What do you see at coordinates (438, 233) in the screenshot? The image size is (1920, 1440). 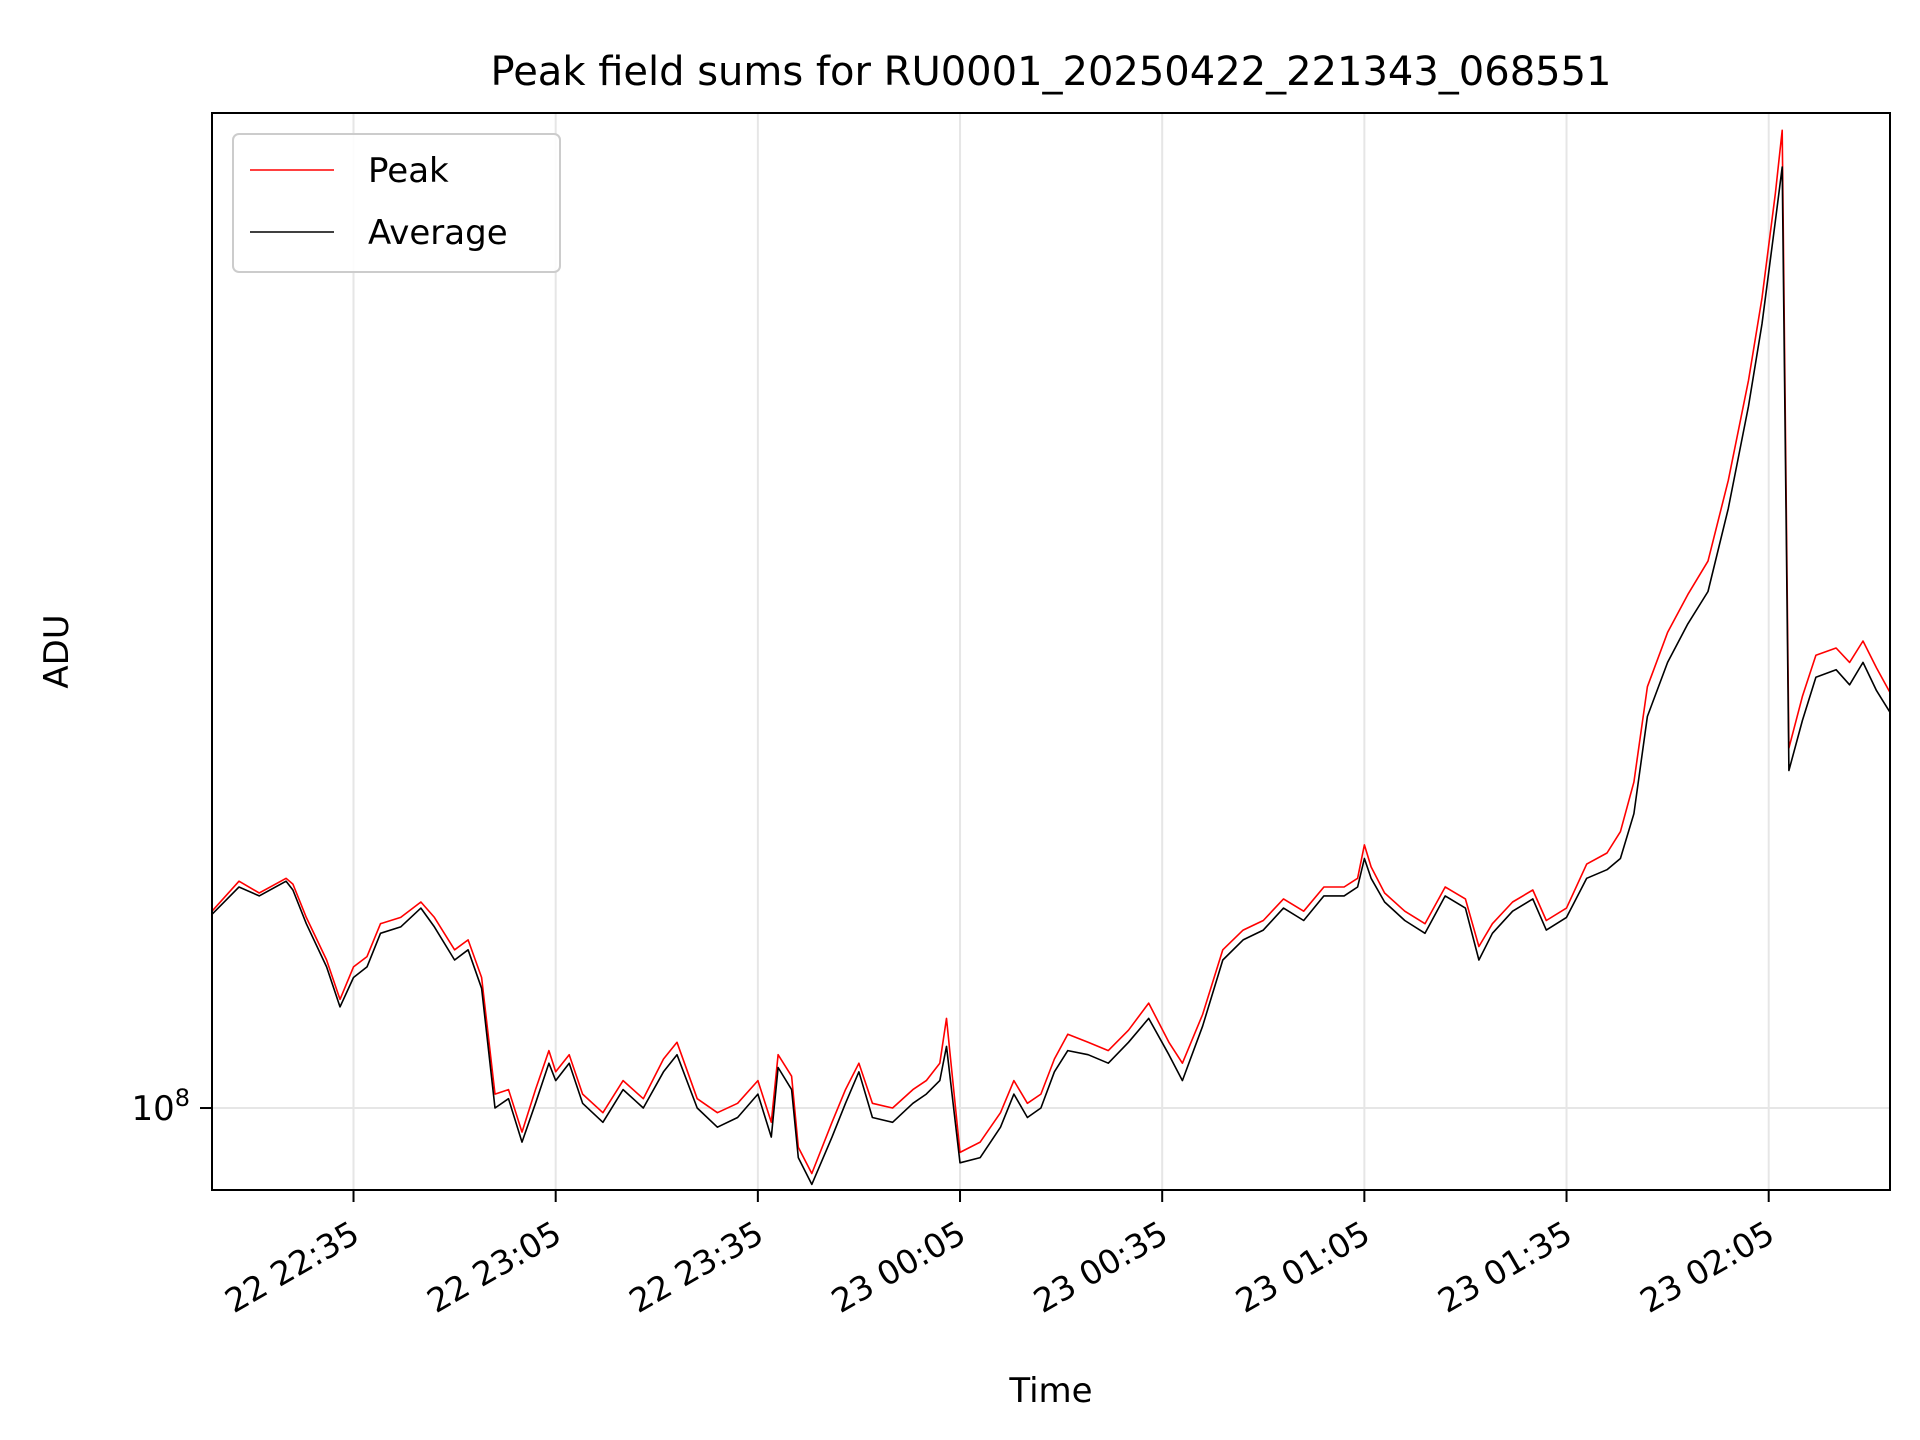 I see `legend-label-average: Average` at bounding box center [438, 233].